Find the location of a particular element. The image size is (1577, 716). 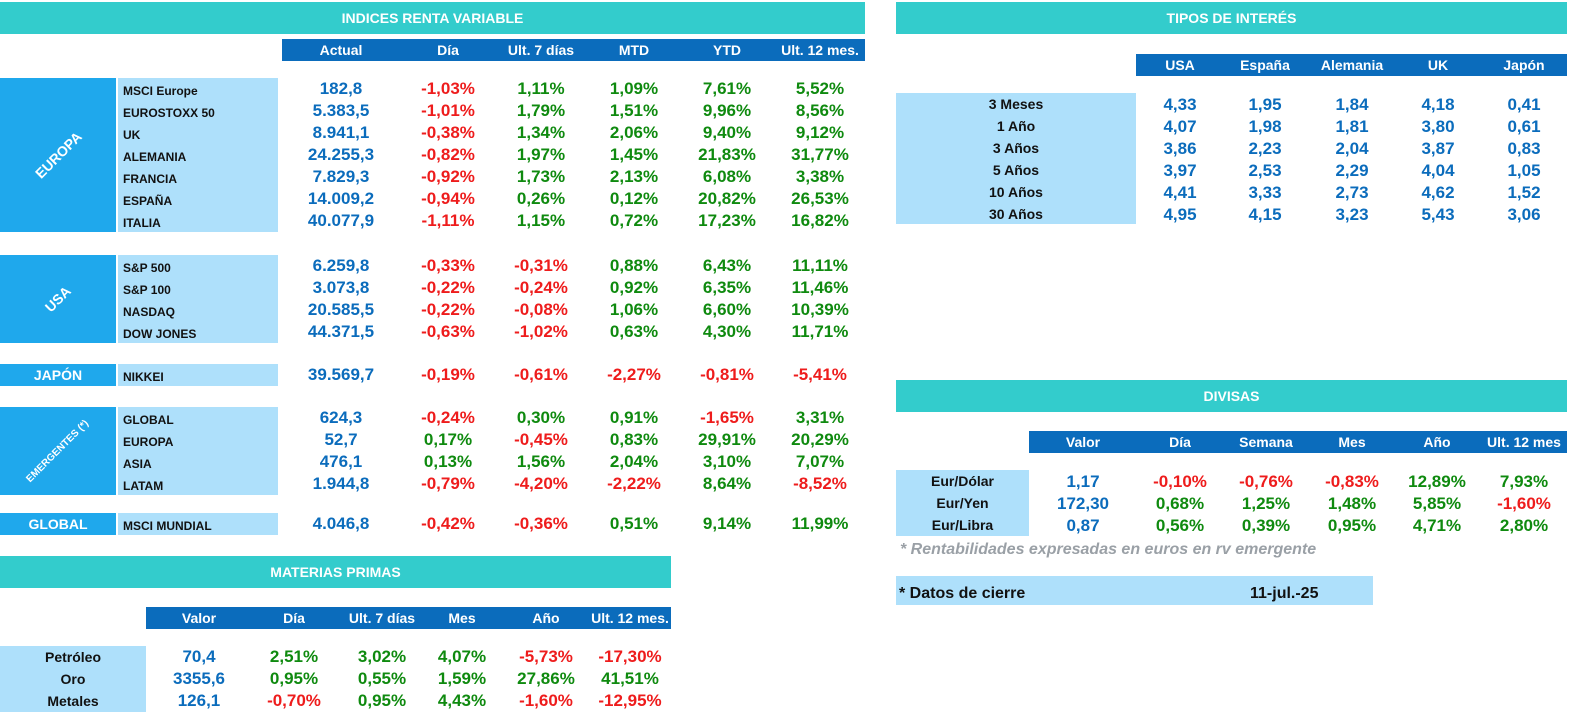

currency-value: 172,30 is located at coordinates (1083, 503).